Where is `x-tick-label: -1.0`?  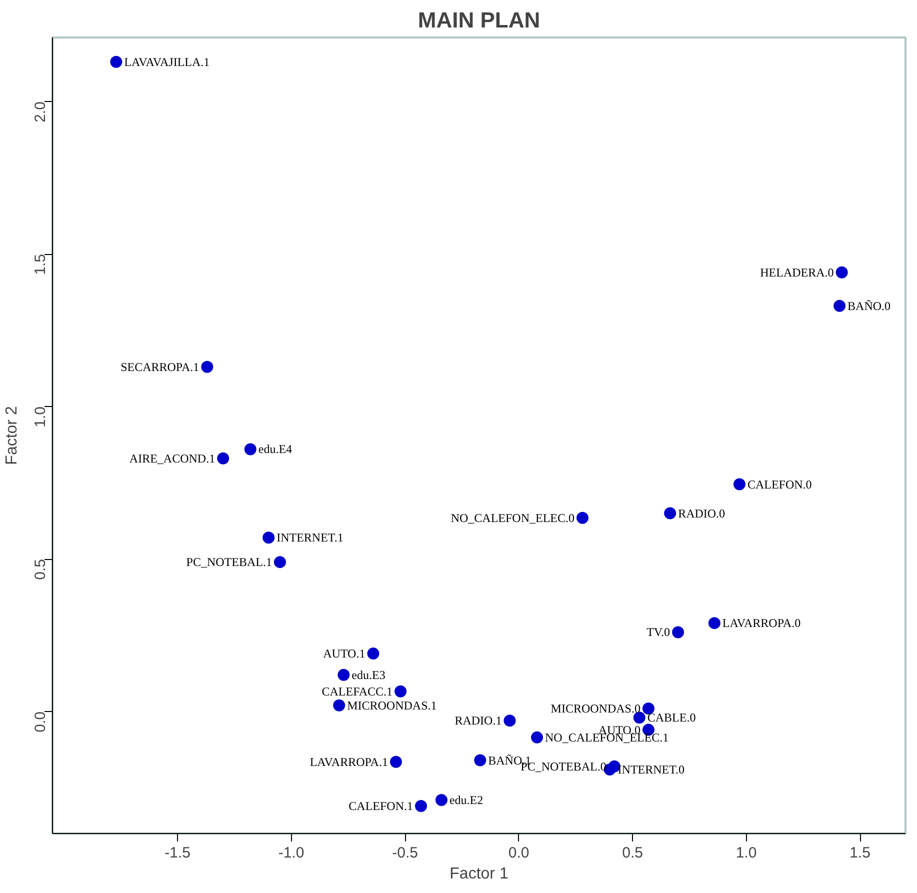
x-tick-label: -1.0 is located at coordinates (291, 853).